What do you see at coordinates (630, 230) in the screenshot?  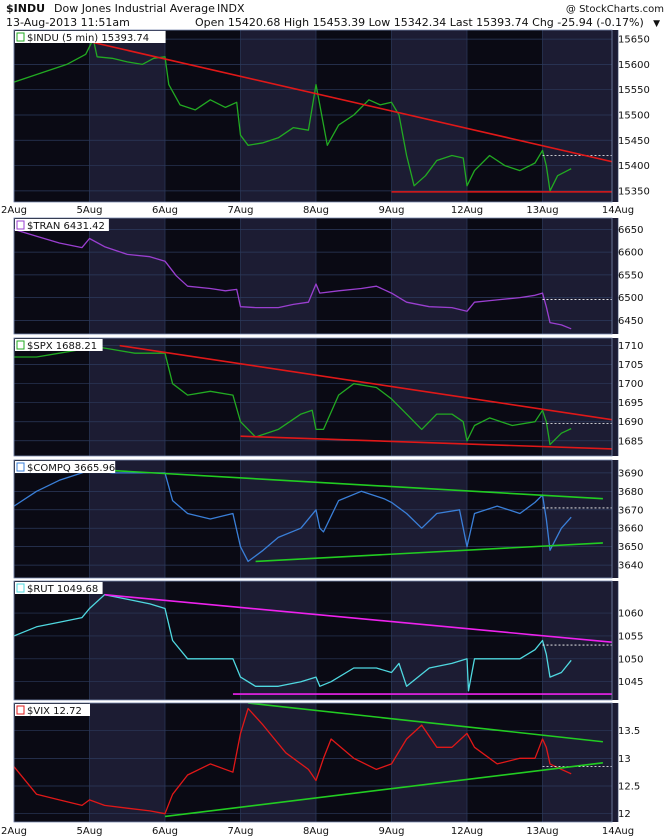 I see `y-tick-label: 6650` at bounding box center [630, 230].